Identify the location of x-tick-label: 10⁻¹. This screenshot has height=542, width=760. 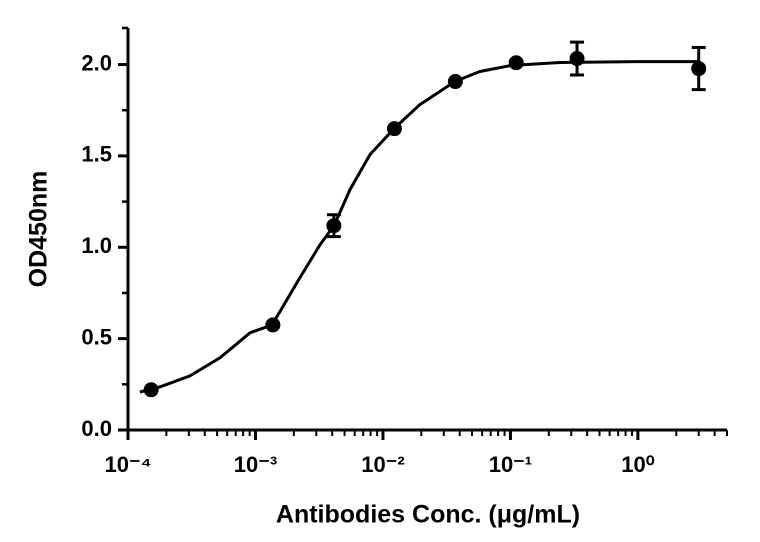
(510, 464).